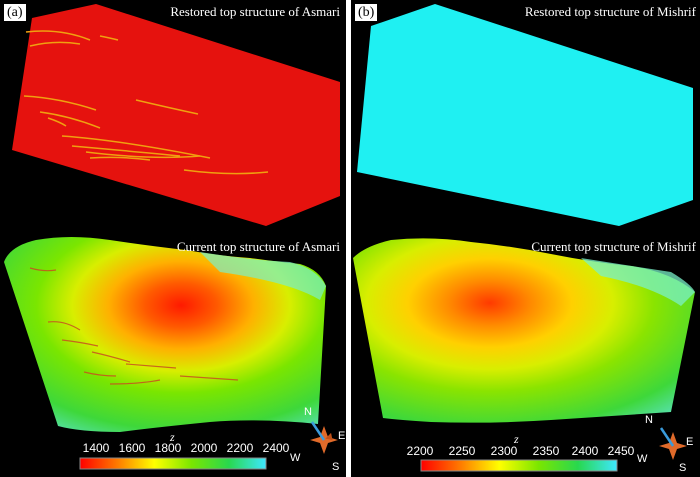  What do you see at coordinates (366, 12) in the screenshot?
I see `panel-tag: (b)` at bounding box center [366, 12].